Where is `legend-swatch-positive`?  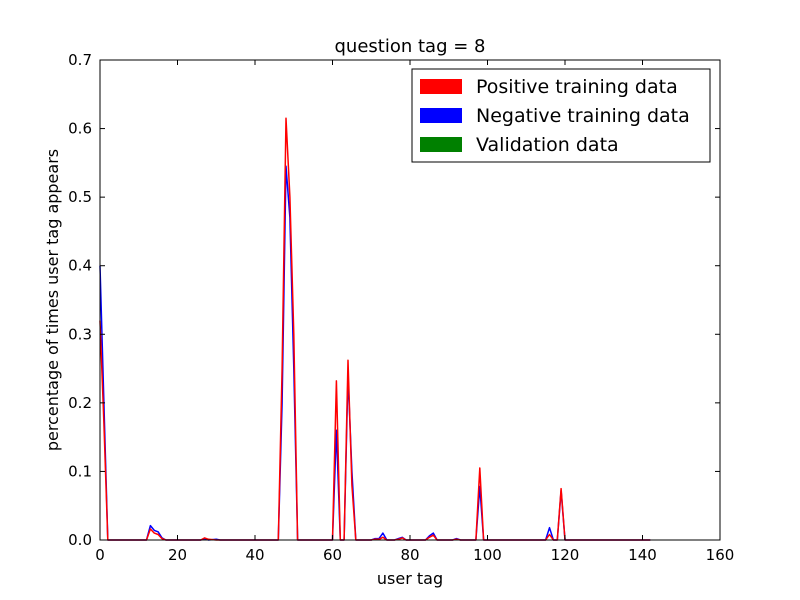
legend-swatch-positive is located at coordinates (441, 86).